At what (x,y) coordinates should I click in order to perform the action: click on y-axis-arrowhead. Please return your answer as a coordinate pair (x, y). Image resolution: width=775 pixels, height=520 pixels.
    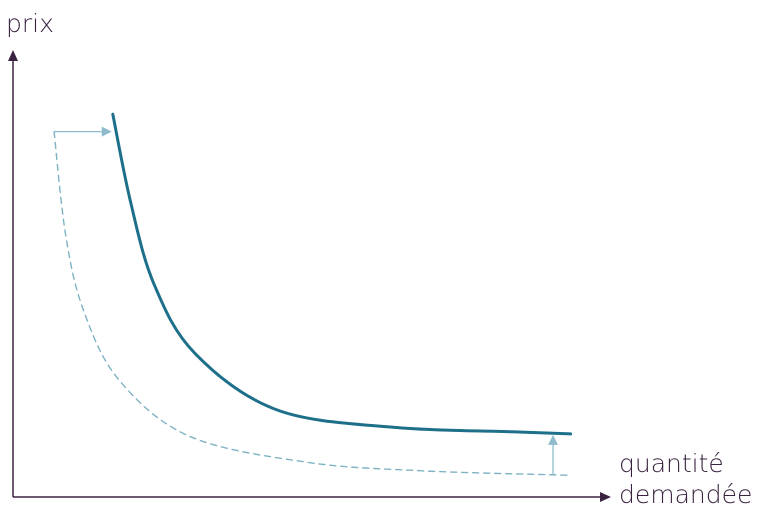
    Looking at the image, I should click on (13, 55).